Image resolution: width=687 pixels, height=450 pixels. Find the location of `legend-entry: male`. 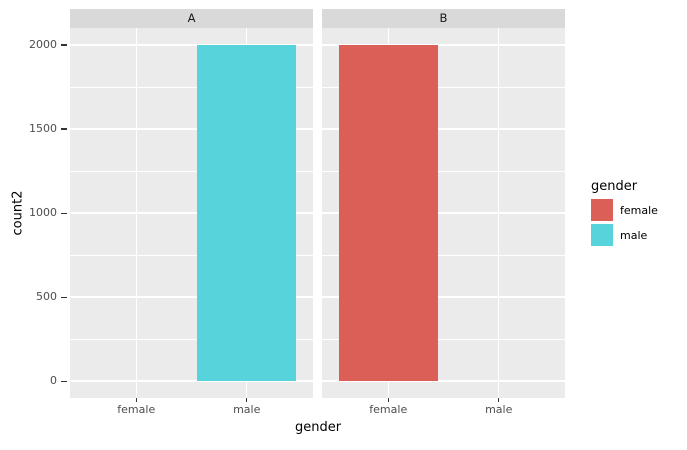

legend-entry: male is located at coordinates (624, 235).